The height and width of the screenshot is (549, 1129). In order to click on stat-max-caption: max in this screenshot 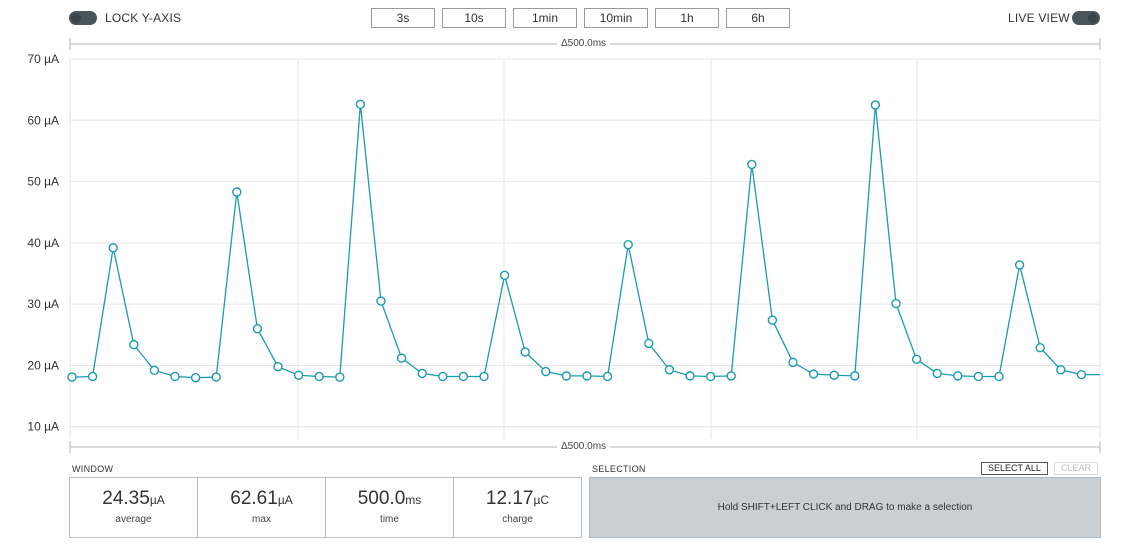, I will do `click(261, 519)`.